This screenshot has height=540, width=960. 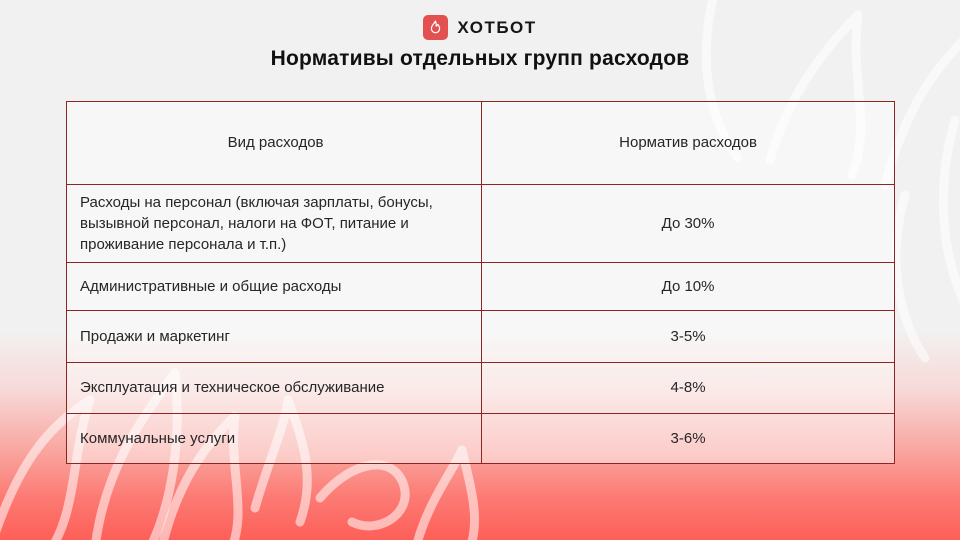 I want to click on flame-icon, so click(x=436, y=27).